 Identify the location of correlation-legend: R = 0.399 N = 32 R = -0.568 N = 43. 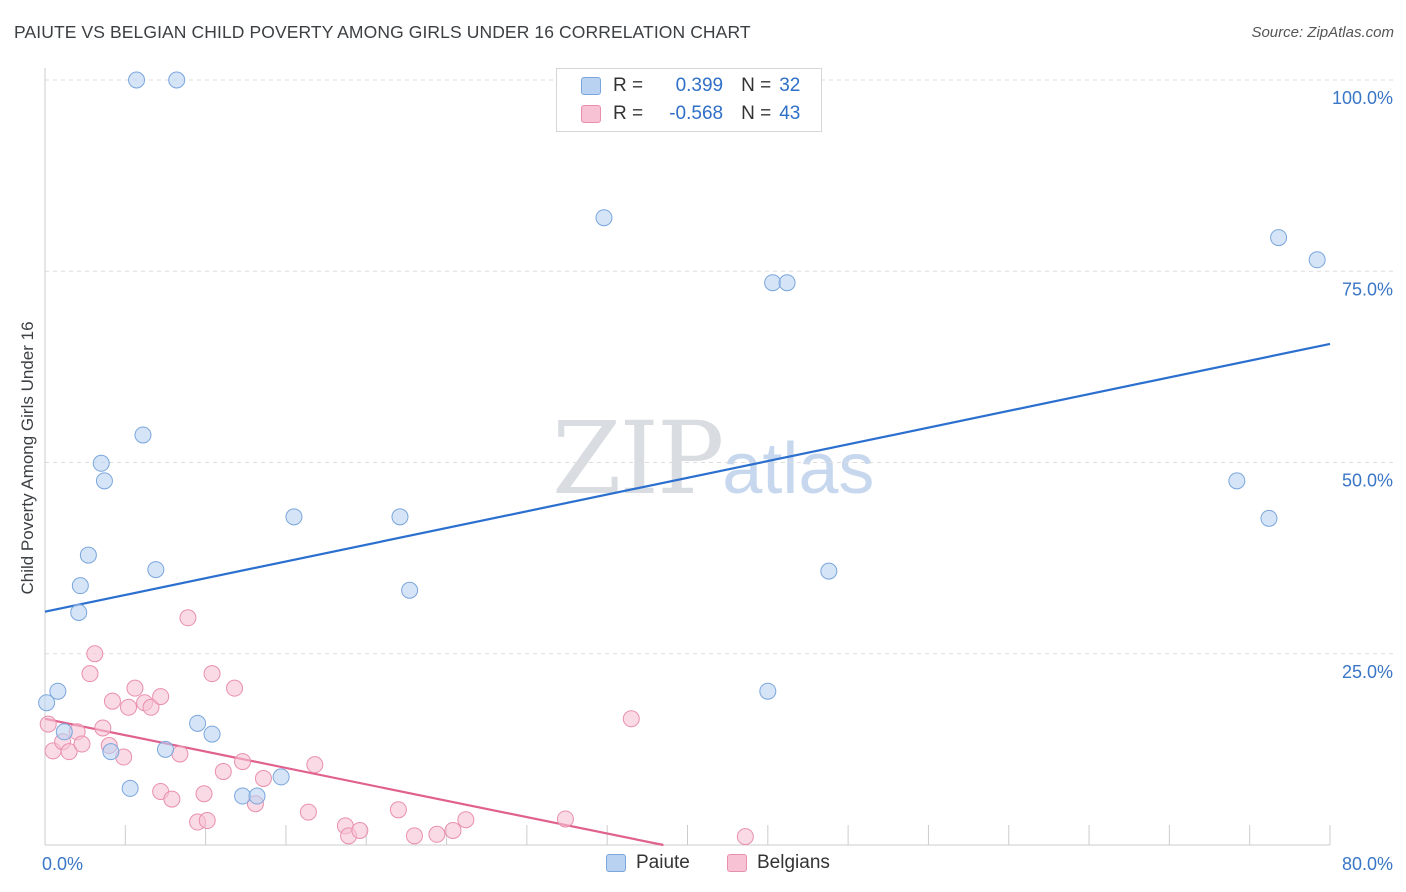
(689, 100).